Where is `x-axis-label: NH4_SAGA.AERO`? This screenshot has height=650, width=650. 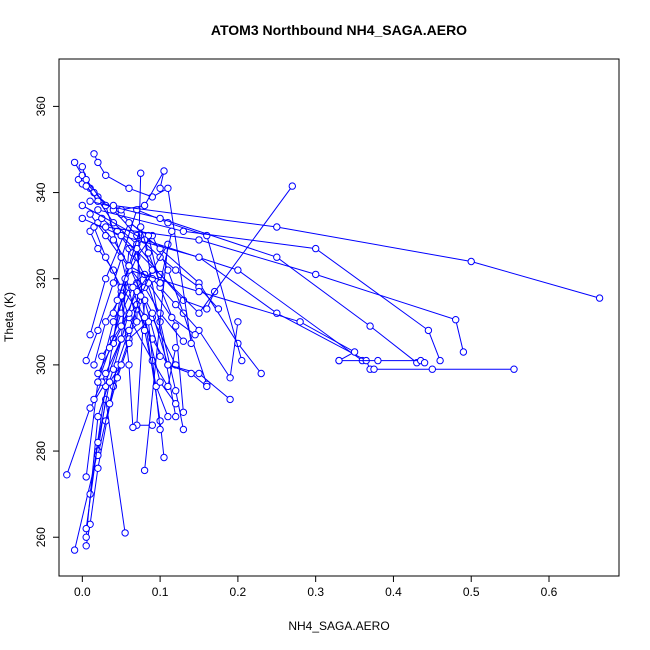
x-axis-label: NH4_SAGA.AERO is located at coordinates (338, 626).